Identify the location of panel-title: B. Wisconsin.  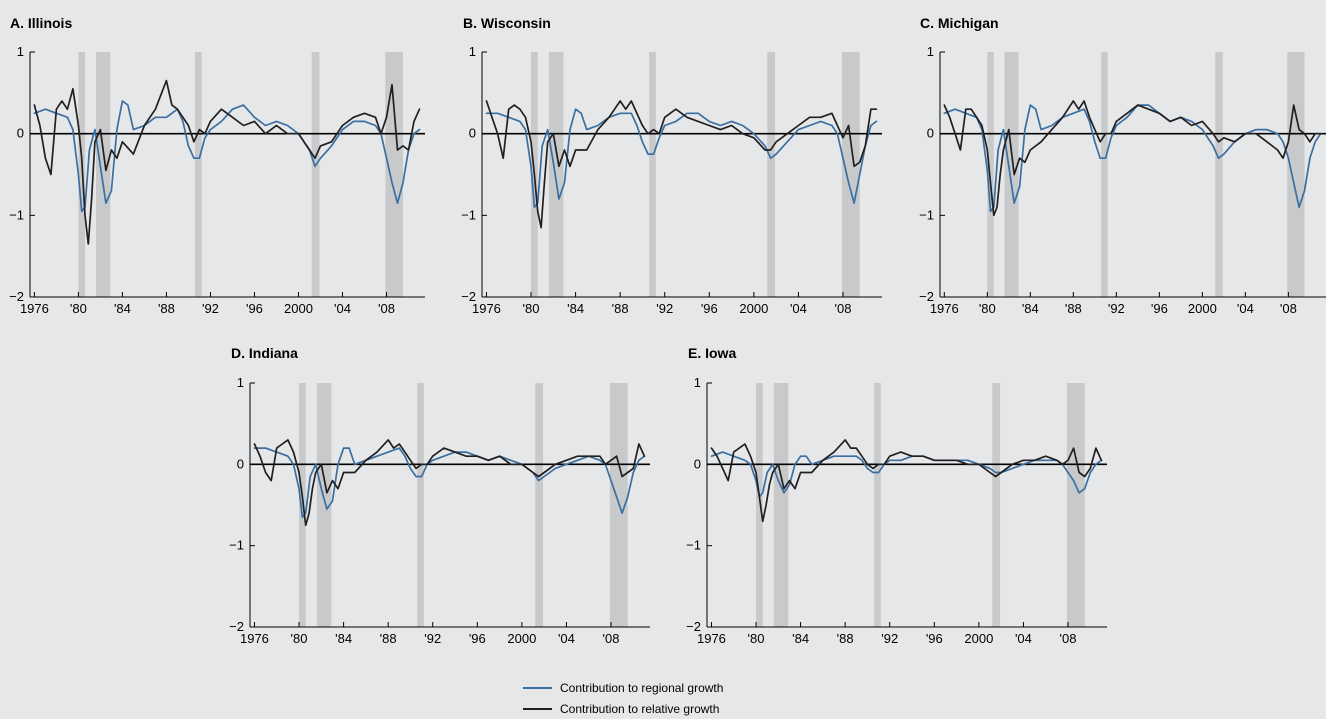
(507, 23).